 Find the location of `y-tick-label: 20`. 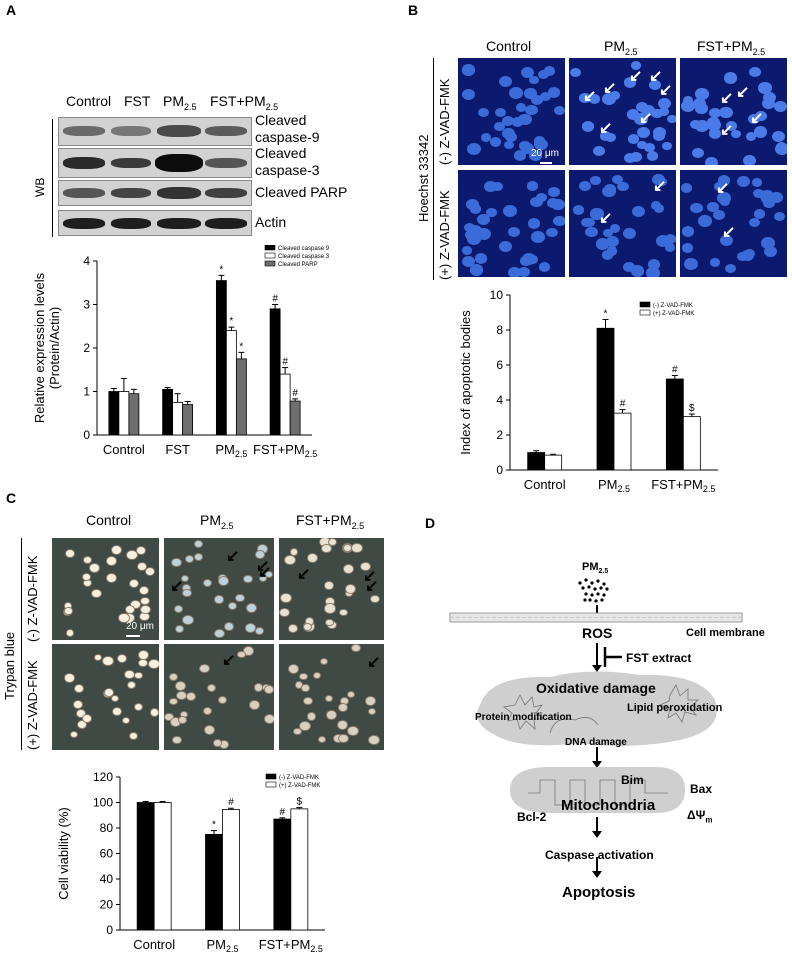

y-tick-label: 20 is located at coordinates (107, 905).